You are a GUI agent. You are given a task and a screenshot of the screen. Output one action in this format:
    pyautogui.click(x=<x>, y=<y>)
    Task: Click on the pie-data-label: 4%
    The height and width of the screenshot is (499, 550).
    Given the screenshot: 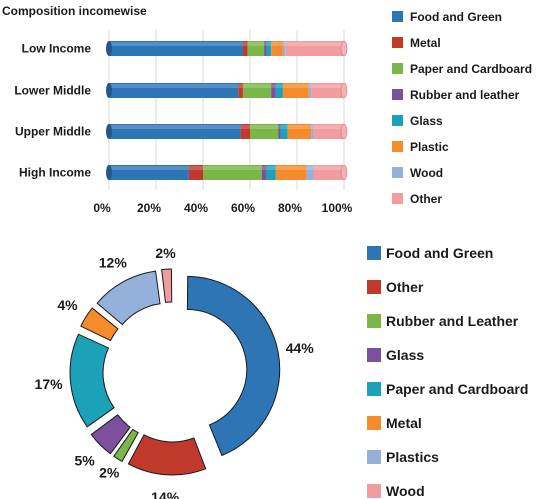 What is the action you would take?
    pyautogui.click(x=67, y=305)
    